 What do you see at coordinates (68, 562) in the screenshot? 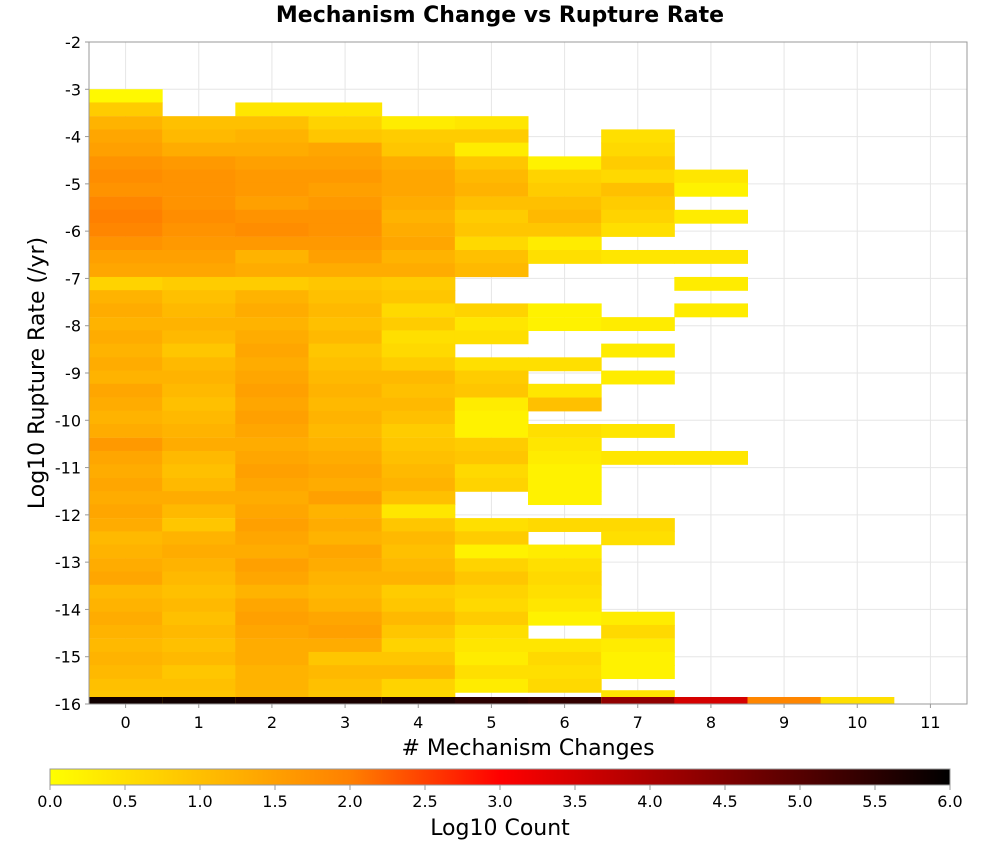
I see `y-tick-label: -13` at bounding box center [68, 562].